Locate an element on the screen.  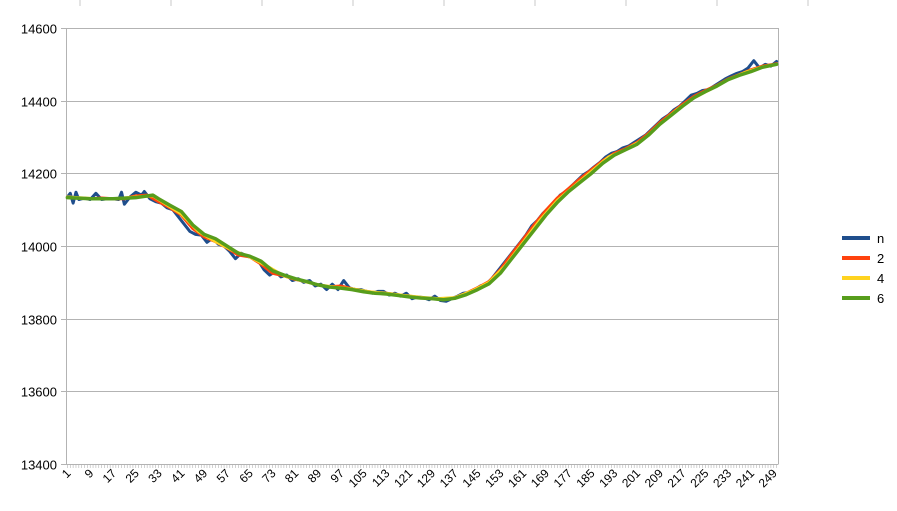
x-tick-label: 17 is located at coordinates (110, 476).